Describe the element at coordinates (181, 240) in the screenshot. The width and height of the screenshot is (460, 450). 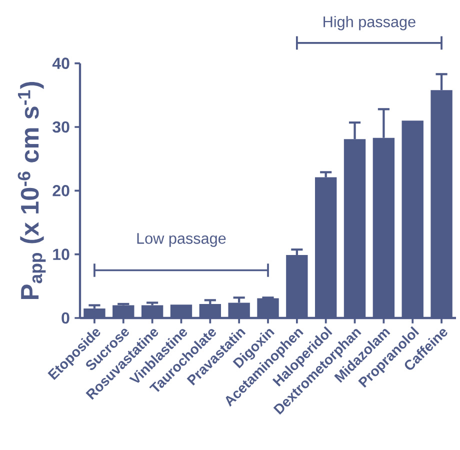
I see `annotation: Low passage` at that location.